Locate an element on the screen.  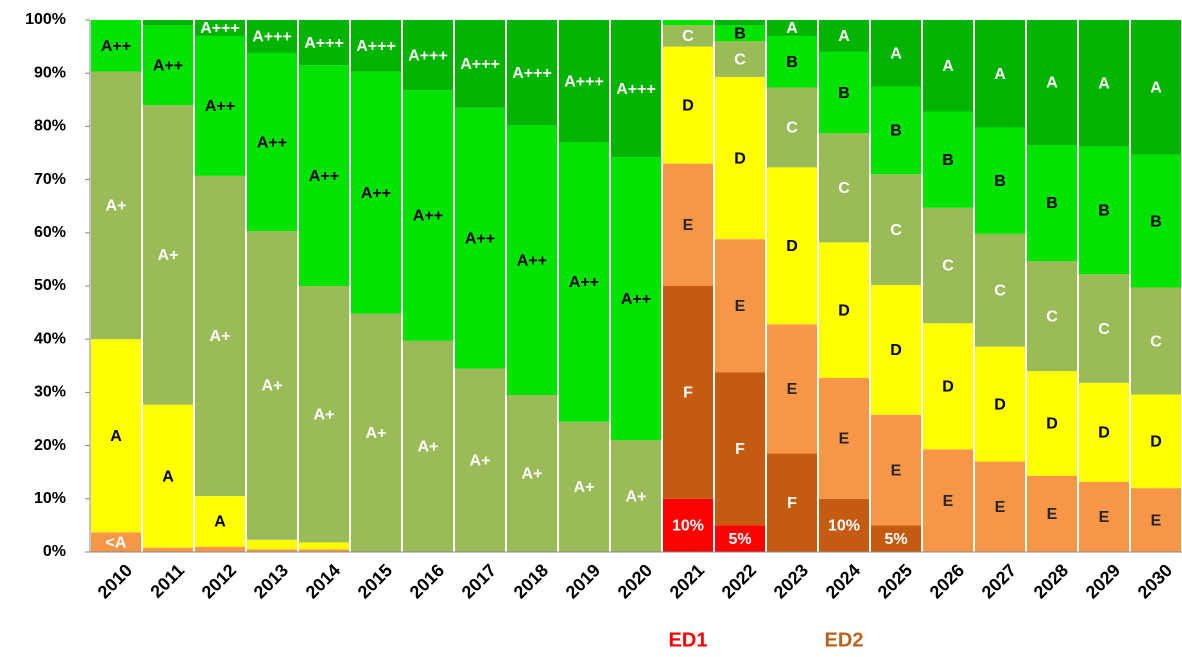
x-tick-label: 2011 is located at coordinates (167, 581).